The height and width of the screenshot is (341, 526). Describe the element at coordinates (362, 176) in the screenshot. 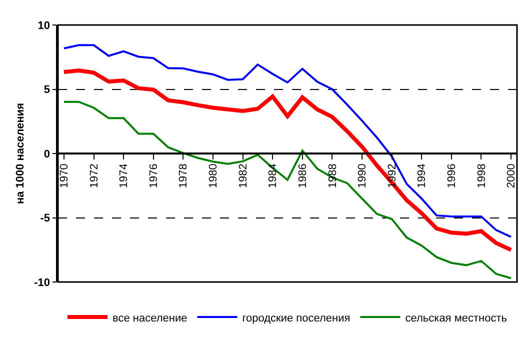

I see `x-tick-label: 1990` at that location.